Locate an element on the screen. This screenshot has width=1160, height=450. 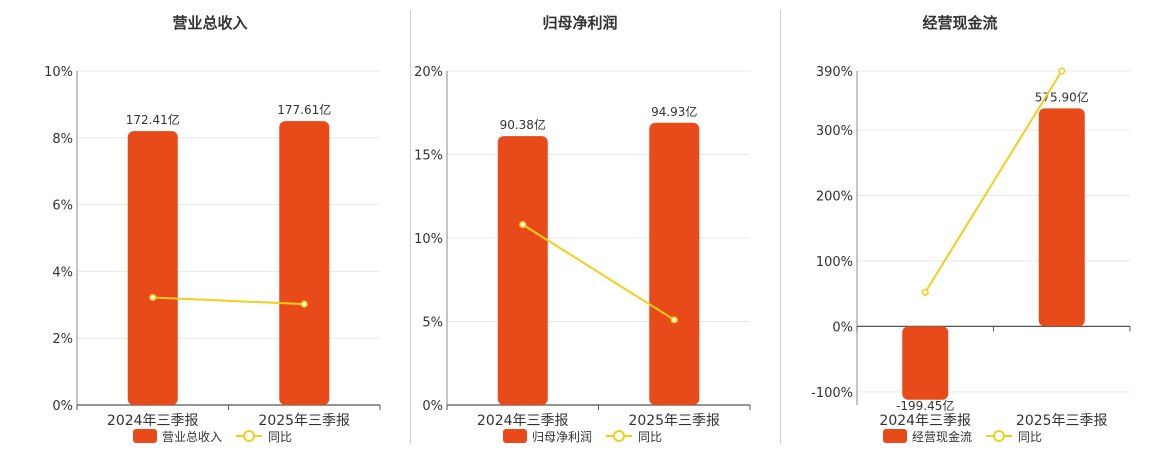
chart-1-category-label: 2024年三季报 is located at coordinates (153, 421).